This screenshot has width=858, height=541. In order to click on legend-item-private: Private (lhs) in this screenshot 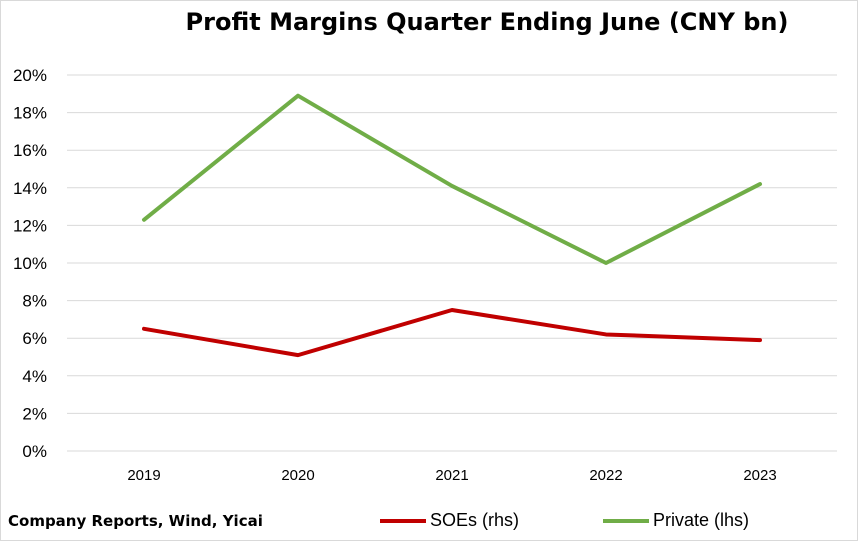, I will do `click(676, 520)`.